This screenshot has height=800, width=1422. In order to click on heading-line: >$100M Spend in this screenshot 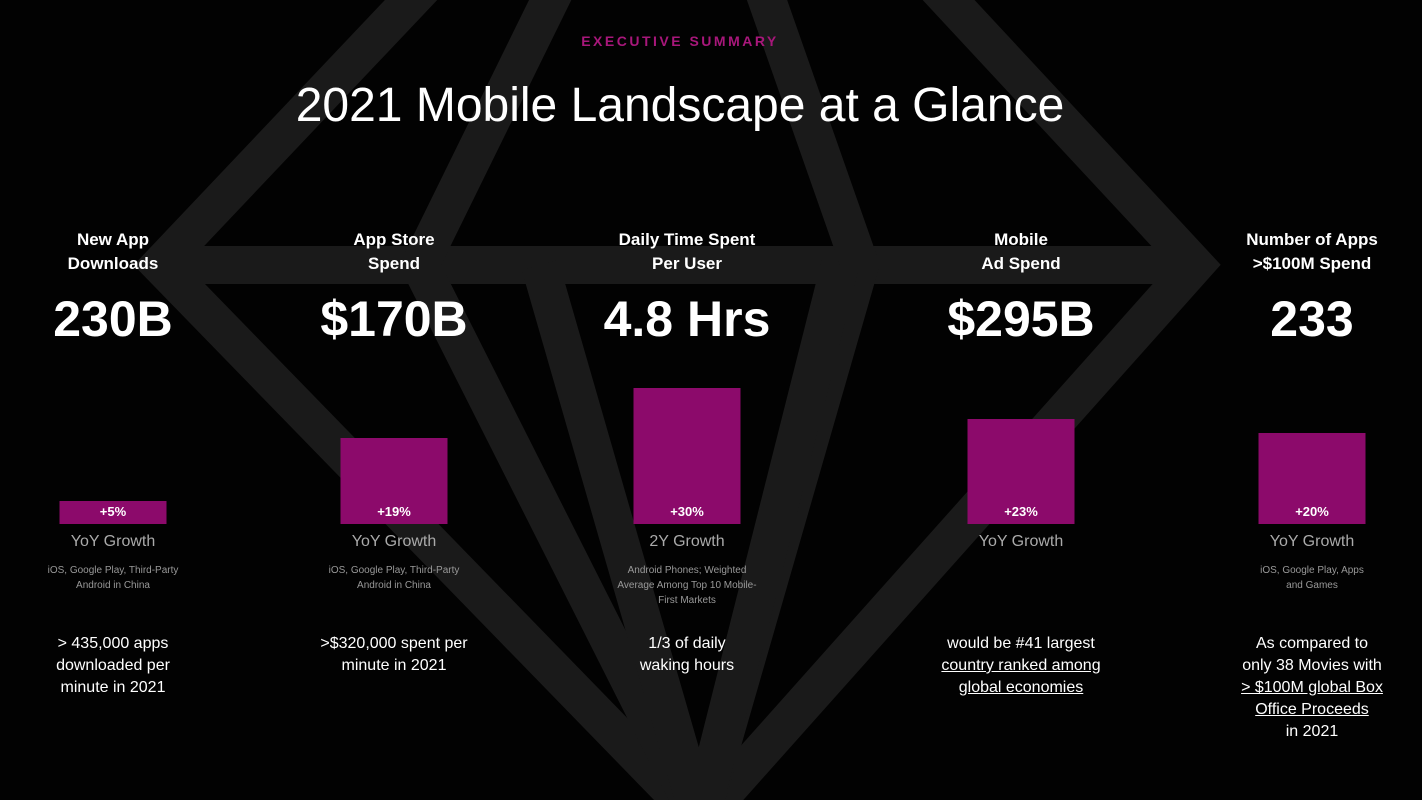, I will do `click(1312, 263)`.